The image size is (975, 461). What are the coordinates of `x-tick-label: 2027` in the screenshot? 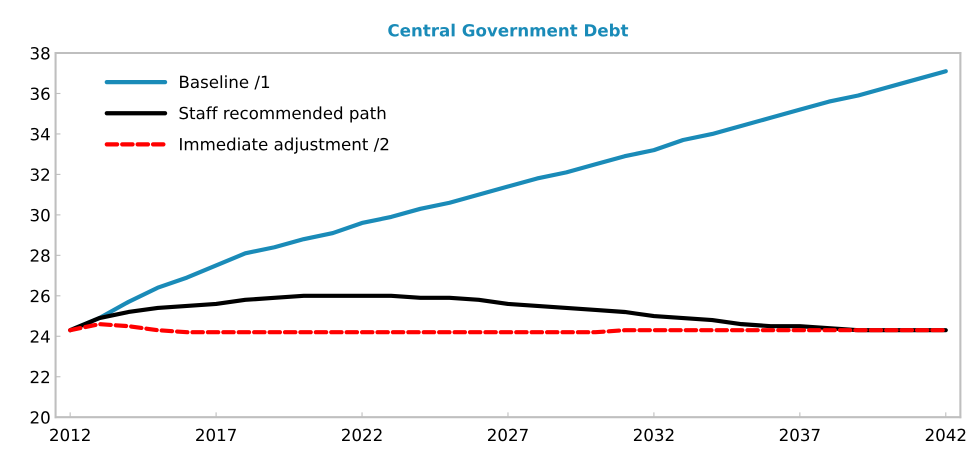 It's located at (508, 435).